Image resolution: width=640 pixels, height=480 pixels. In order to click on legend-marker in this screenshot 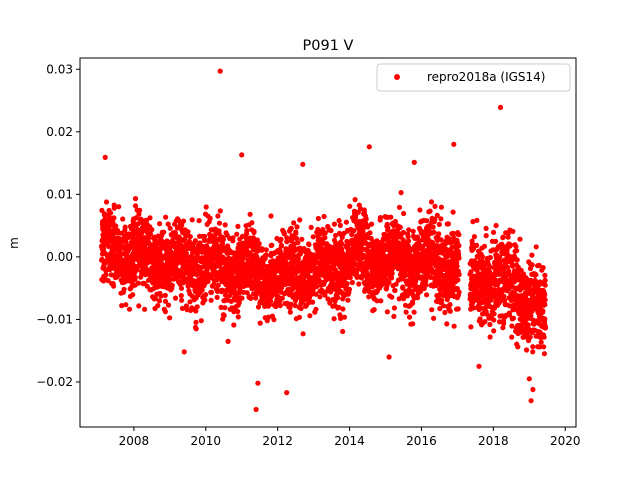, I will do `click(397, 77)`.